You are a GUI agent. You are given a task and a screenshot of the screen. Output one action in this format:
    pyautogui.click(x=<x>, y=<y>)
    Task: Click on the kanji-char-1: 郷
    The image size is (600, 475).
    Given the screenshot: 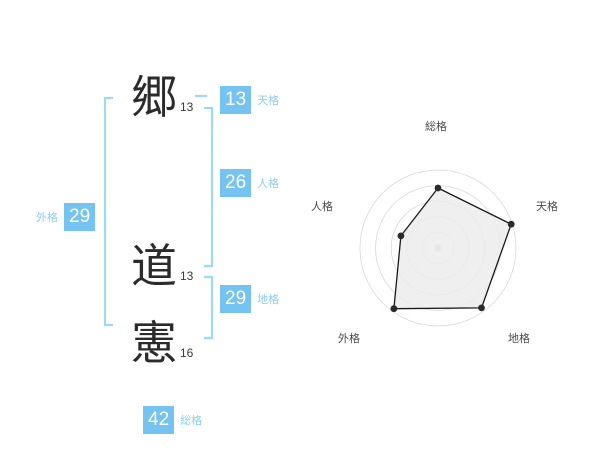 What is the action you would take?
    pyautogui.click(x=154, y=97)
    